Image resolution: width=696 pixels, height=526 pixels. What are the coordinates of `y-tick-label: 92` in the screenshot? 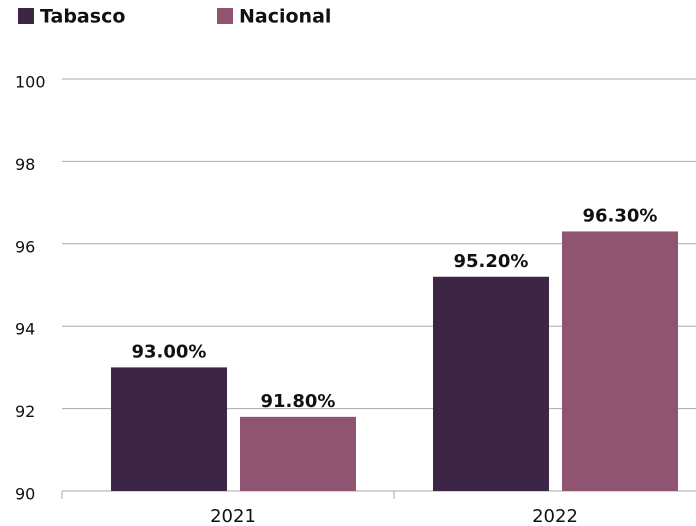 It's located at (25, 411).